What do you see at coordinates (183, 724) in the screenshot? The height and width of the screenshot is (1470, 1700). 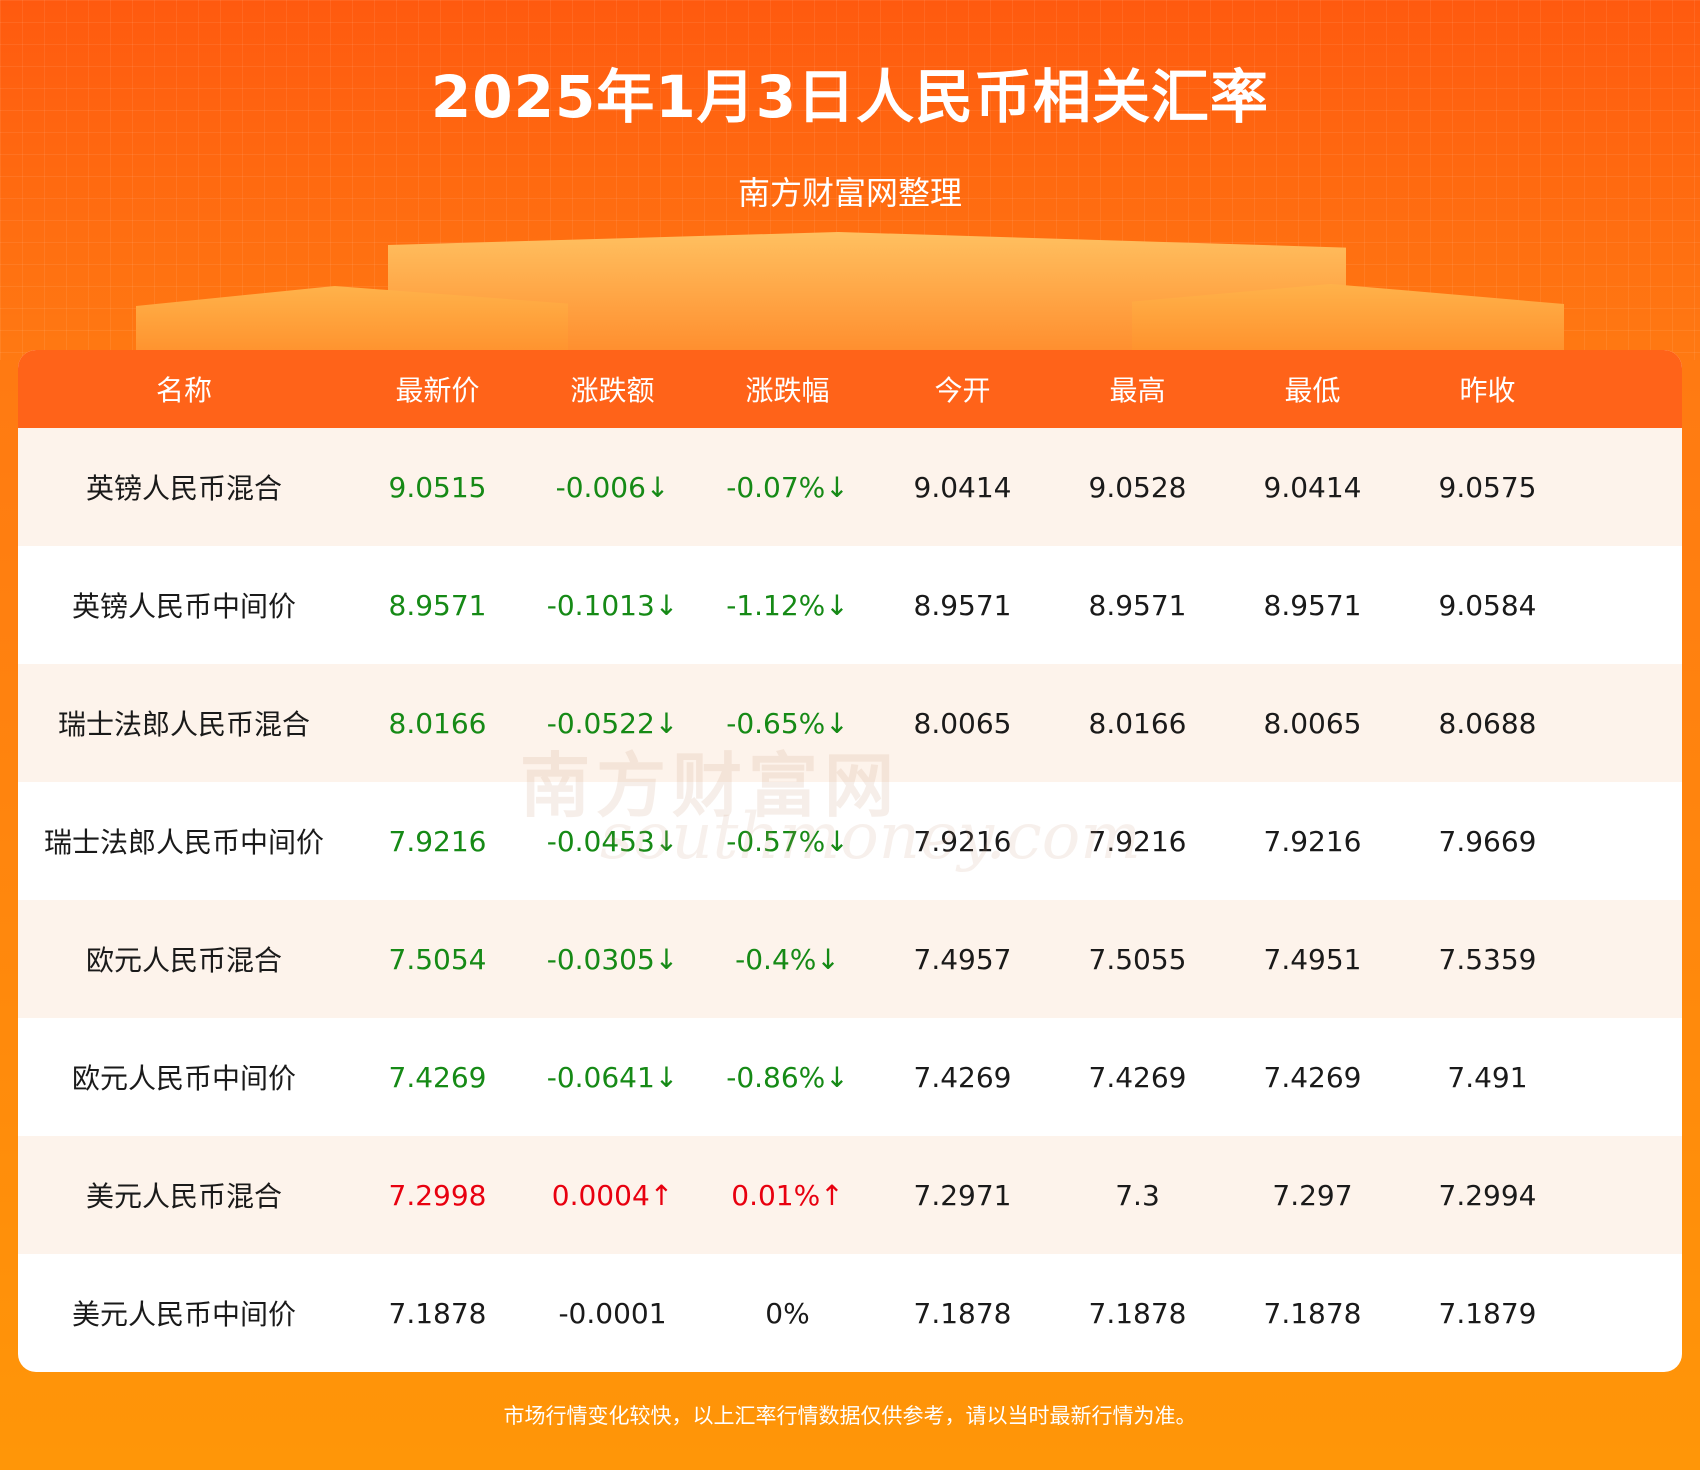 I see `name-cell: 瑞士法郎人民币混合` at bounding box center [183, 724].